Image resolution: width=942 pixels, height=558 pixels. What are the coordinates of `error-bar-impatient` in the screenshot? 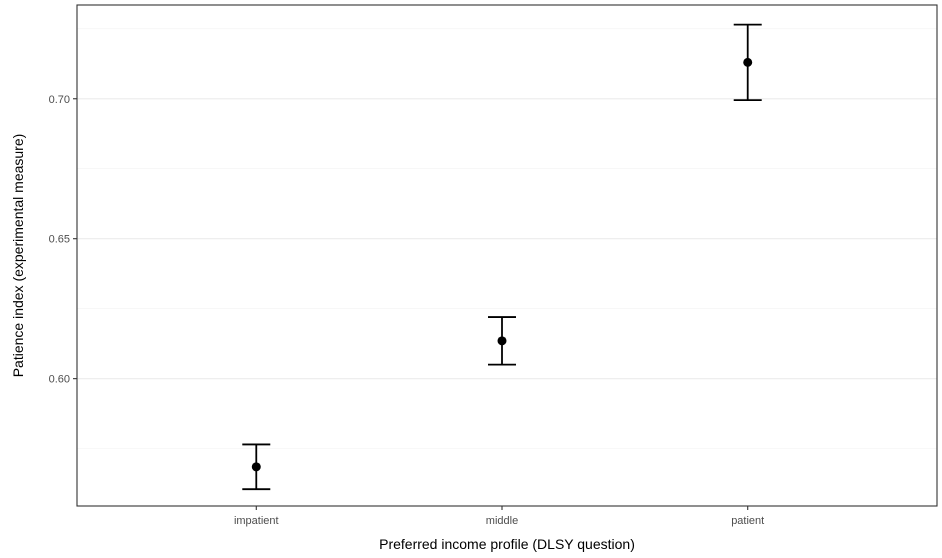 It's located at (256, 467).